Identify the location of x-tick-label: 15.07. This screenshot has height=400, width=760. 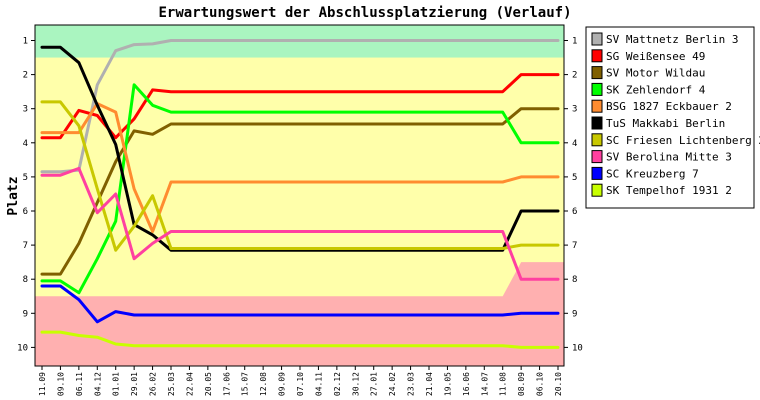
(245, 384).